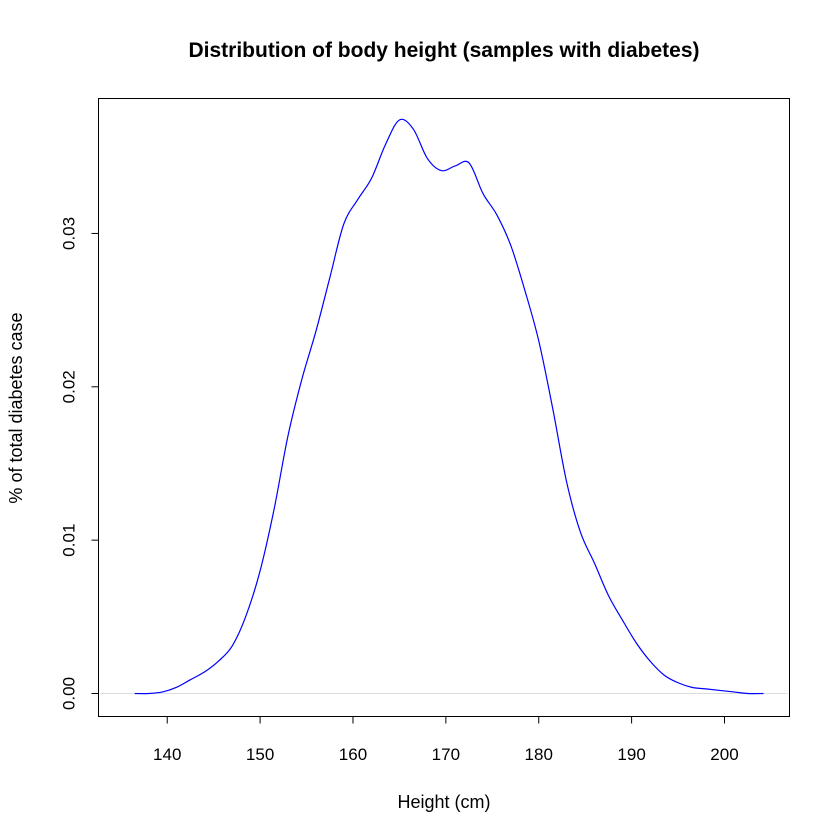  Describe the element at coordinates (353, 754) in the screenshot. I see `x-tick-label: 160` at that location.